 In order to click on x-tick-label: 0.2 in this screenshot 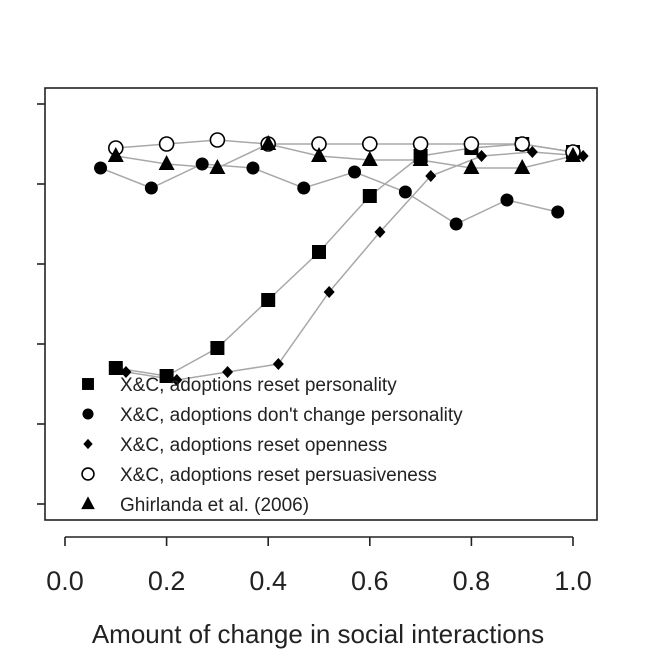, I will do `click(167, 581)`.